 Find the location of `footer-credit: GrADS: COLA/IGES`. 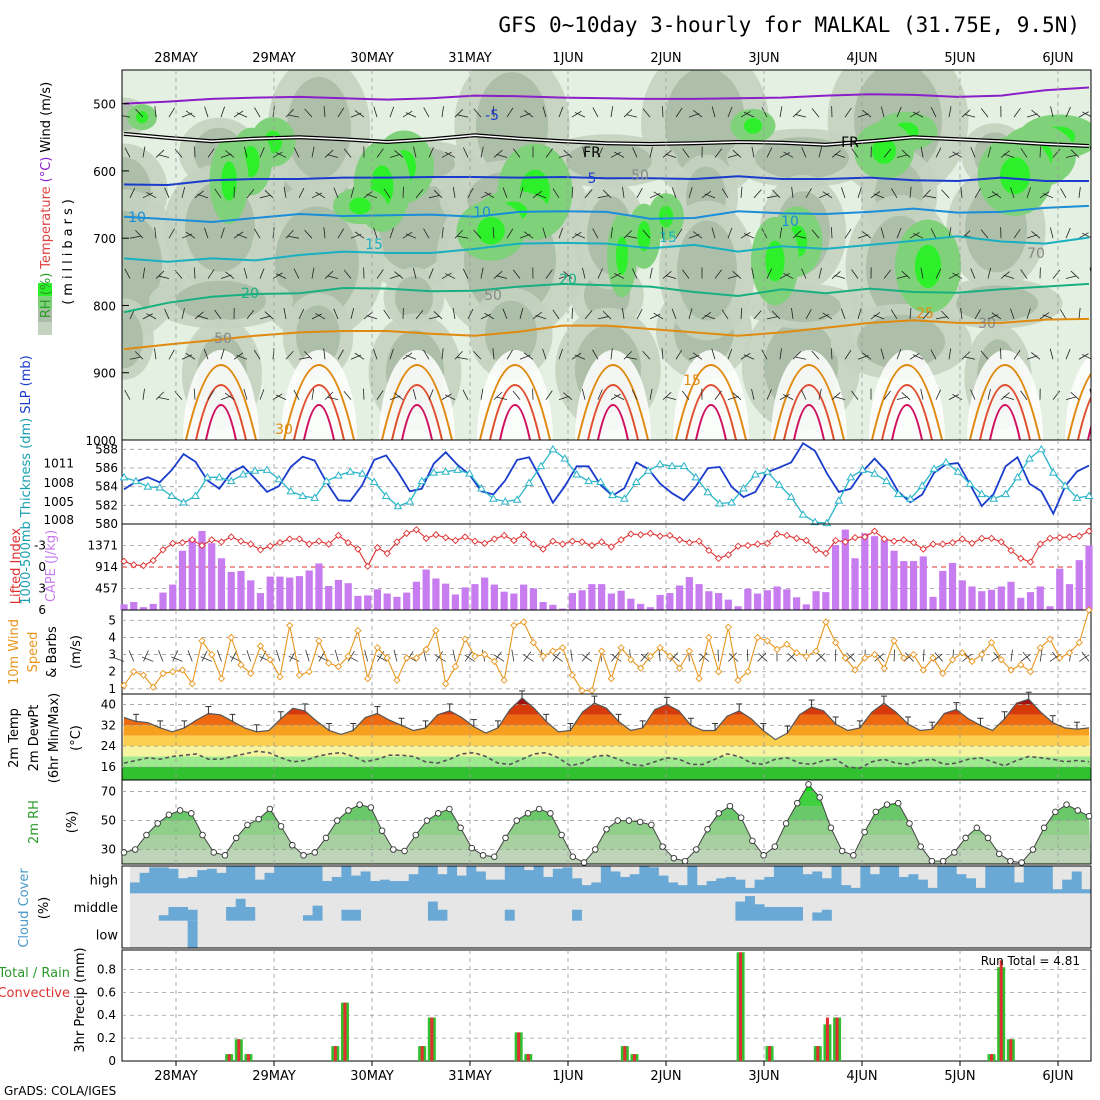

footer-credit: GrADS: COLA/IGES is located at coordinates (60, 1091).